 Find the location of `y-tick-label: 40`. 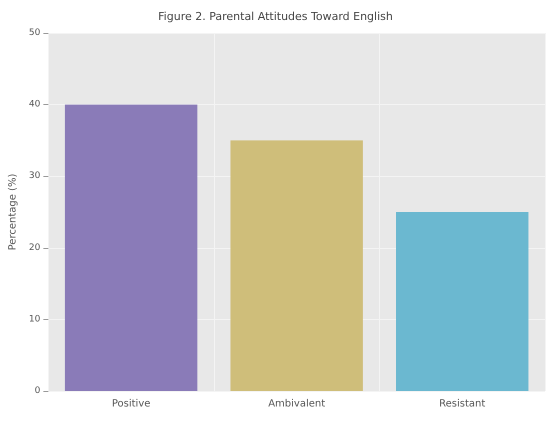

y-tick-label: 40 is located at coordinates (34, 105).